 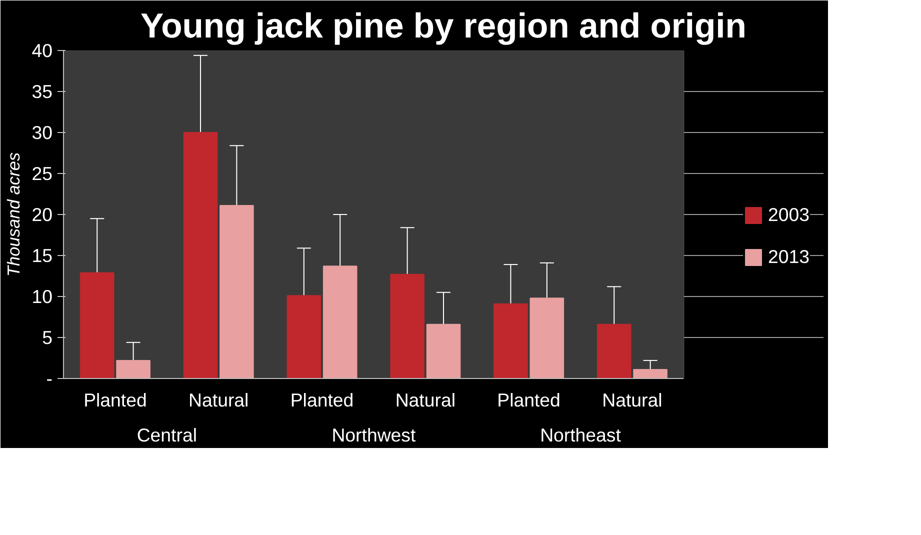 I want to click on y-tick-label: 5, so click(x=47, y=337).